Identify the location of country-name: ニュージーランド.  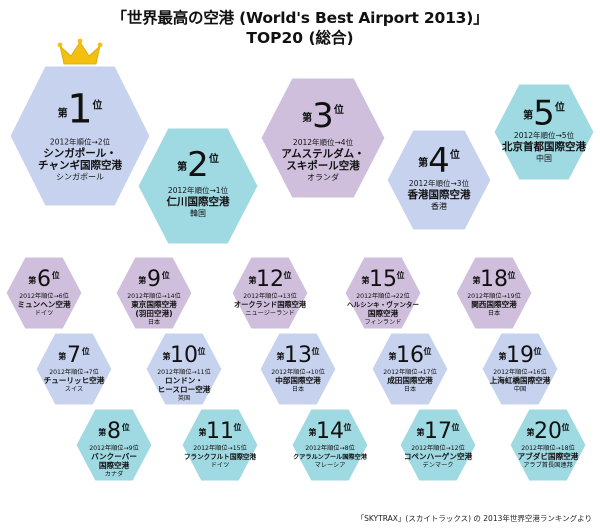
(269, 313).